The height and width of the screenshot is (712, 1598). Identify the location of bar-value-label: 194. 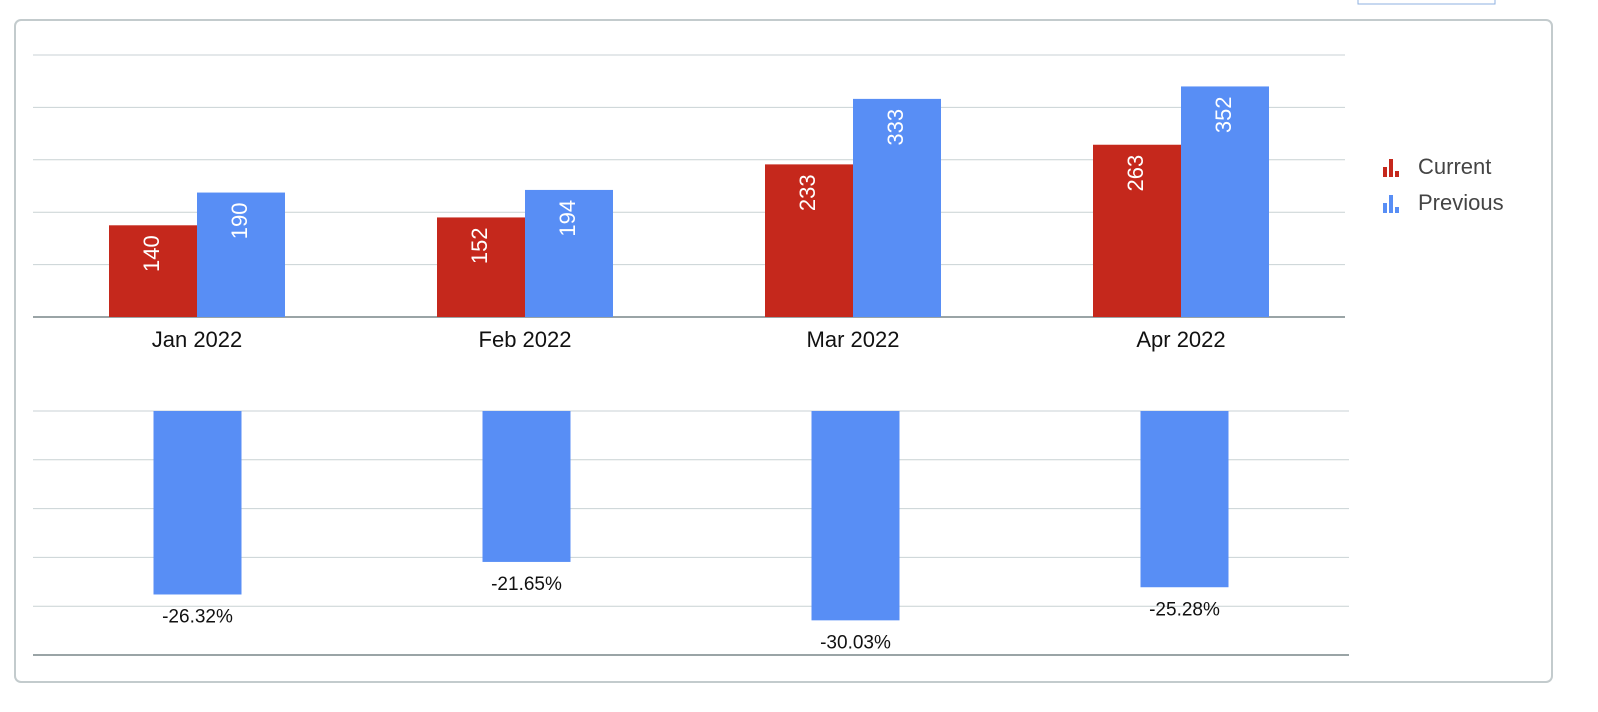
(567, 218).